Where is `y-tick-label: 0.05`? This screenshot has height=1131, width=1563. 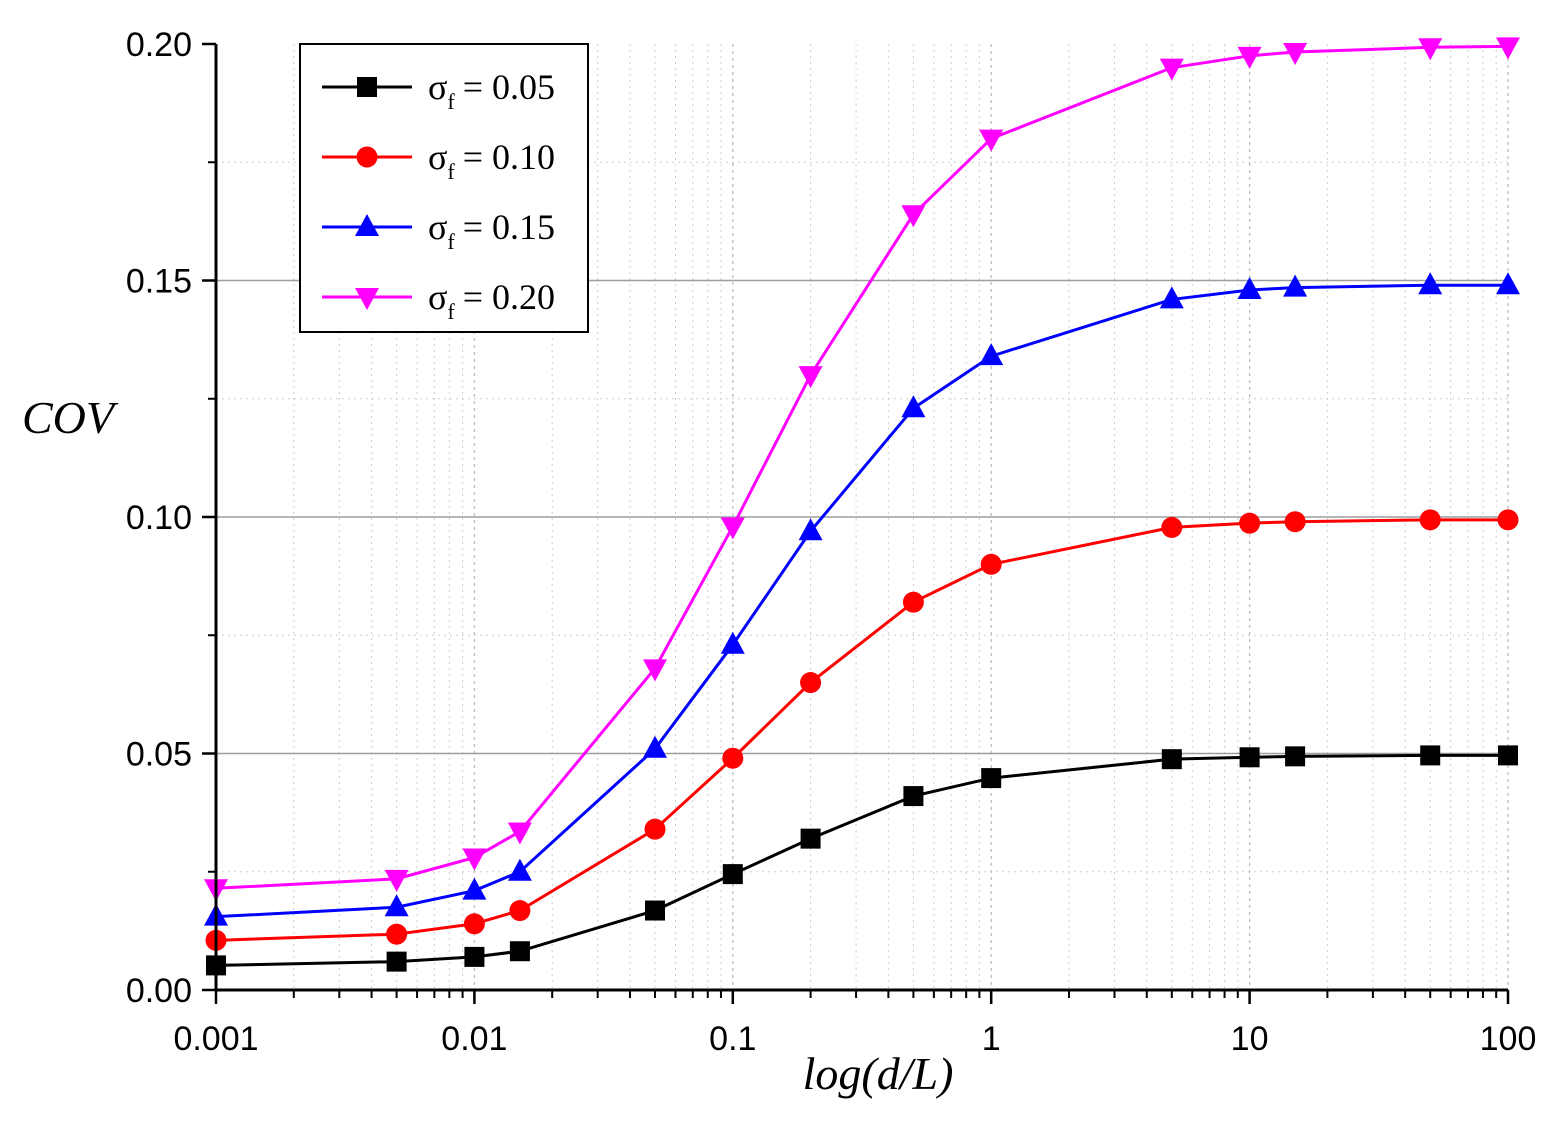
y-tick-label: 0.05 is located at coordinates (159, 755).